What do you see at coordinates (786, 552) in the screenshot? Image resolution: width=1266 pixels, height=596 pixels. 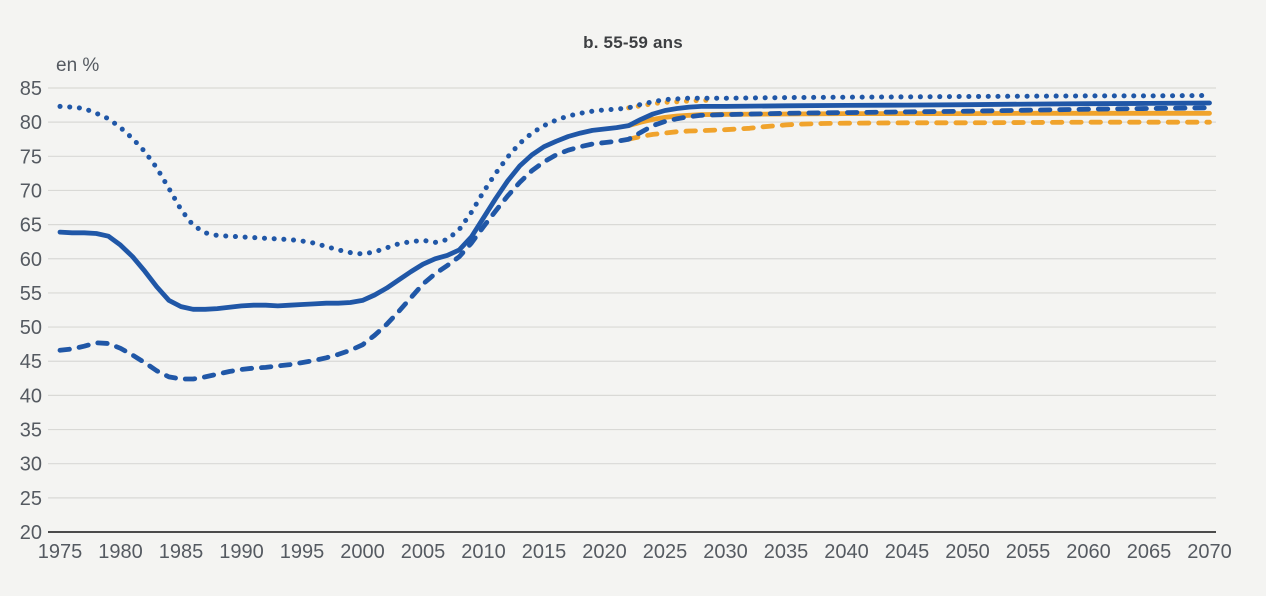 I see `x-tick-label: 2035` at bounding box center [786, 552].